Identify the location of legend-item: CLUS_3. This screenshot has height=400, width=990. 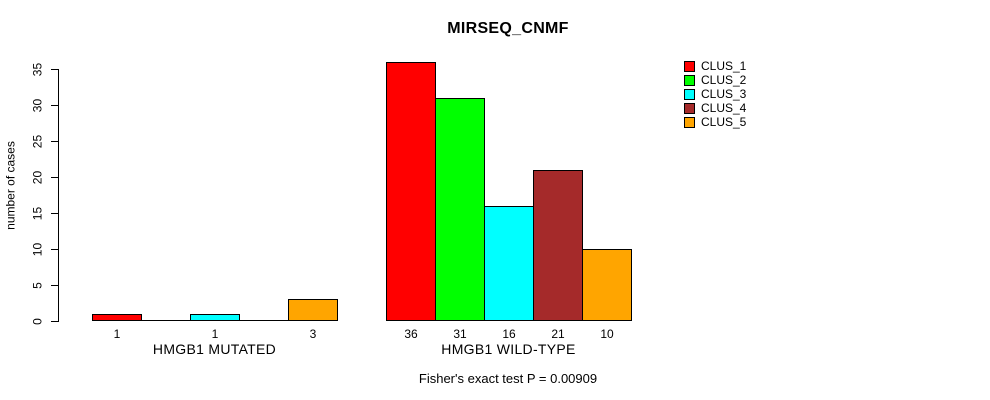
(715, 94).